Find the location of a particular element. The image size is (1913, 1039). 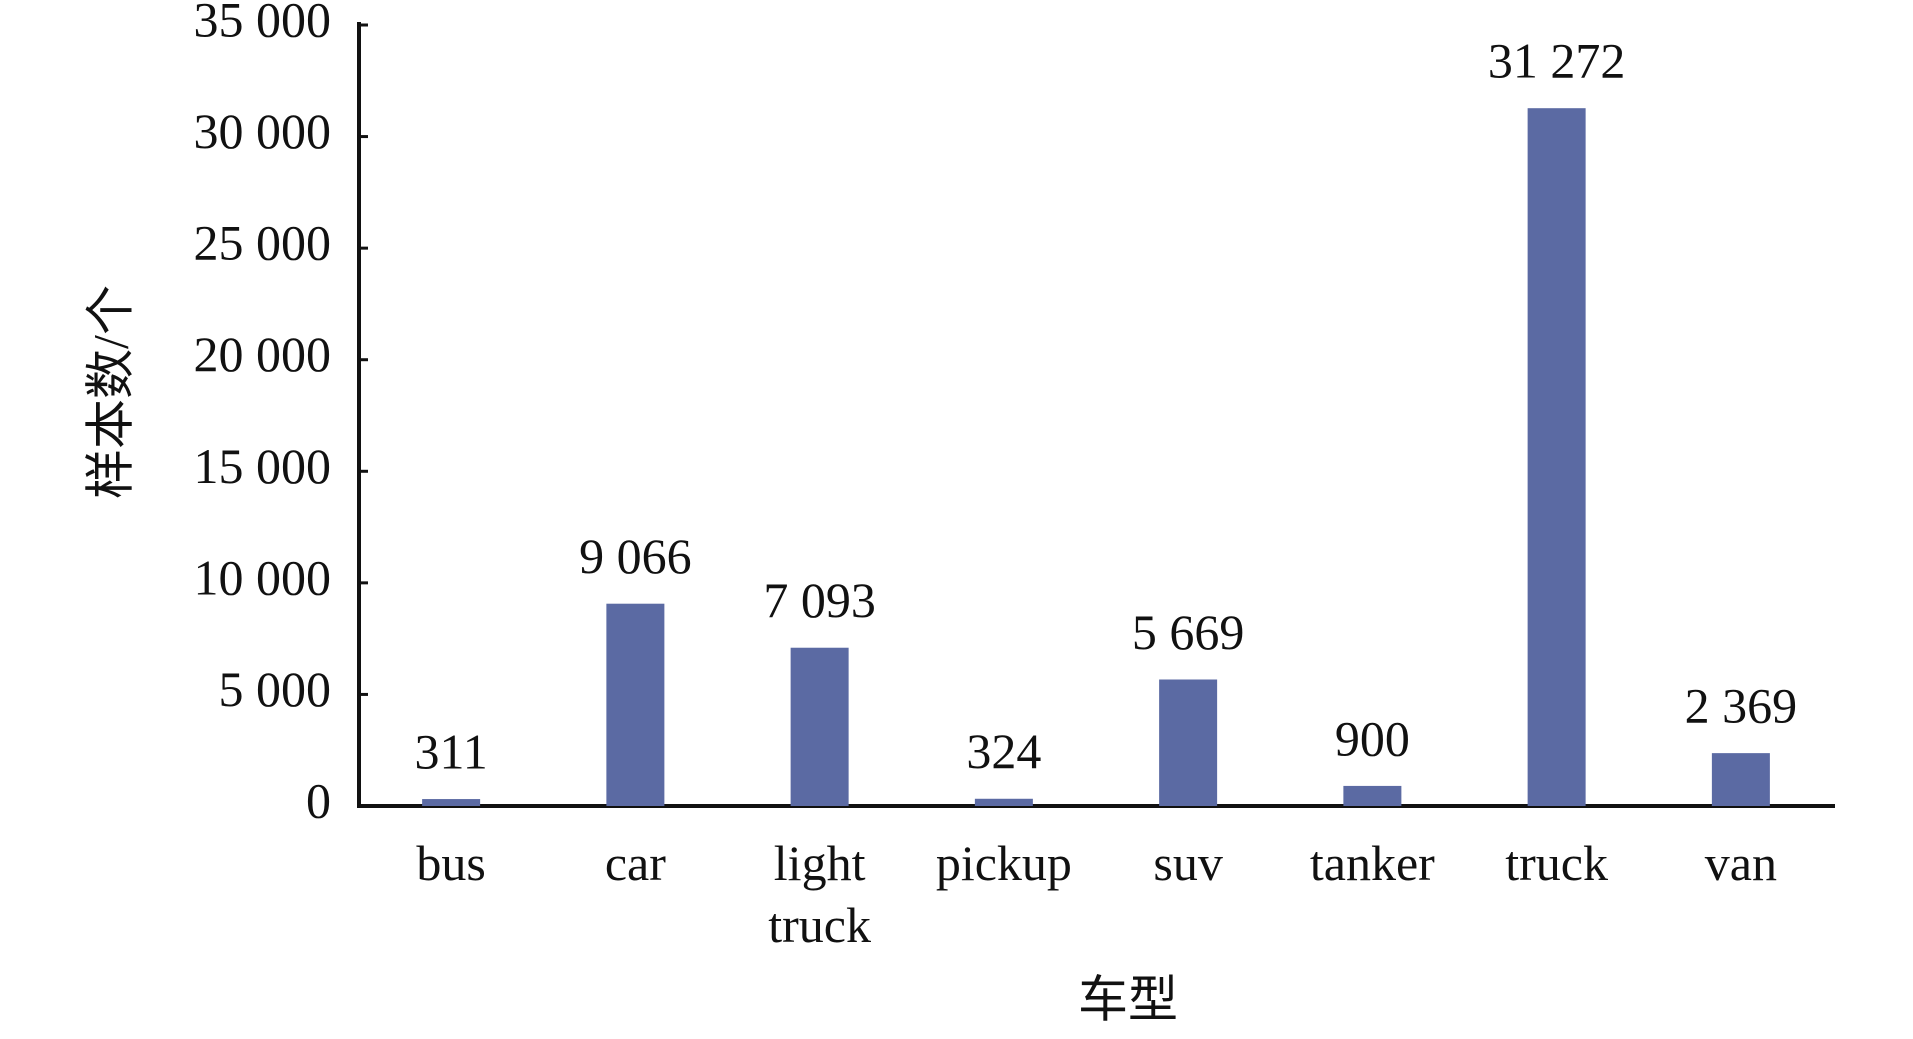

y-tick-label: 35 000 is located at coordinates (263, 23).